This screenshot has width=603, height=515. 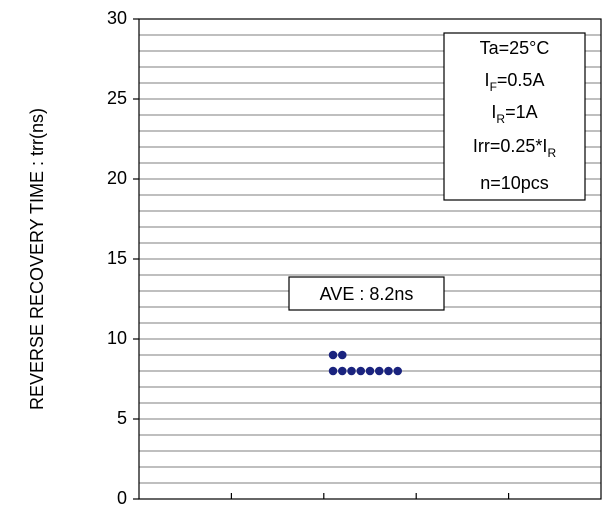 I want to click on data-points, so click(x=365, y=363).